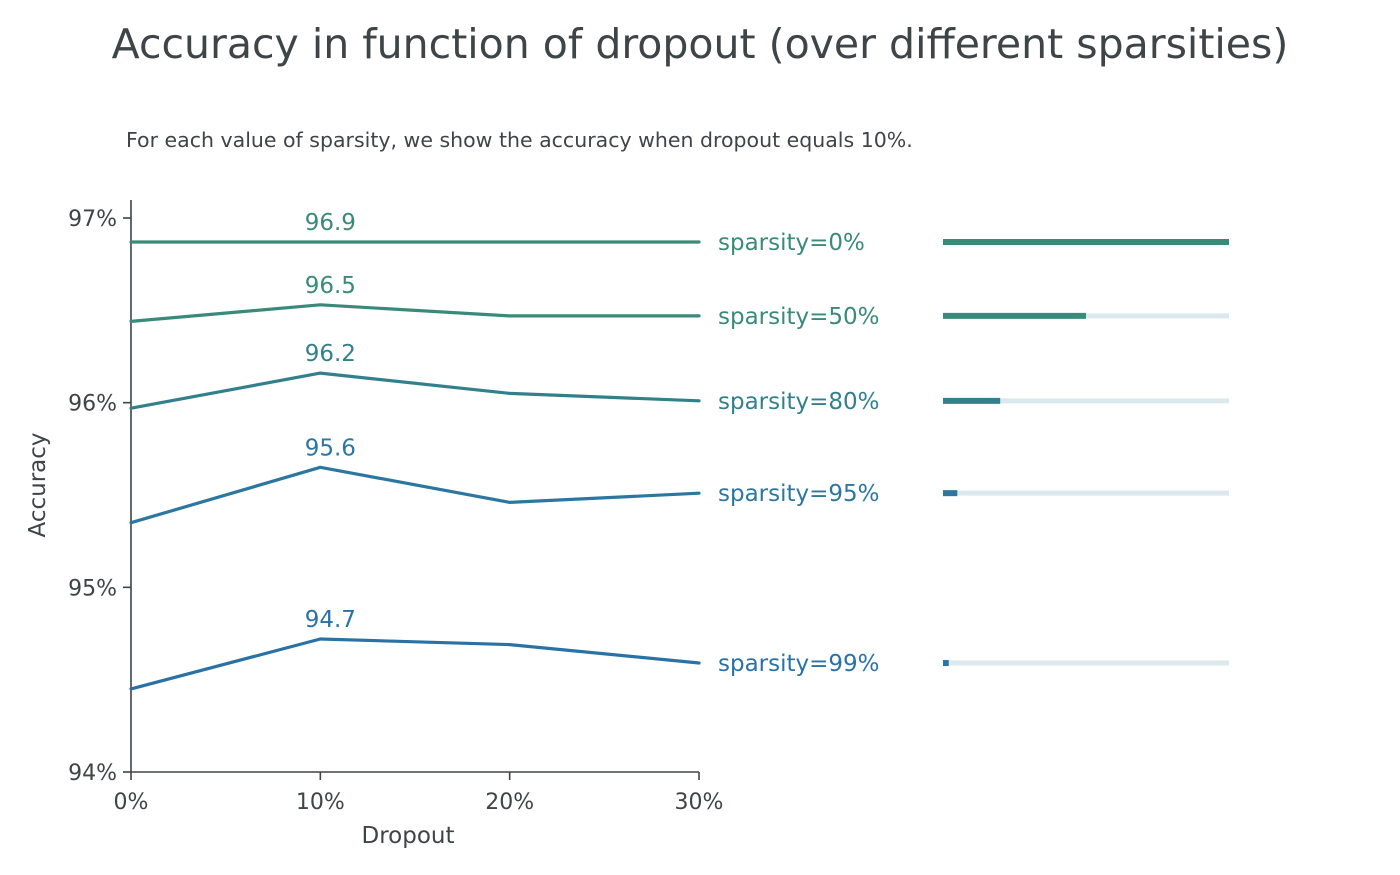  Describe the element at coordinates (38, 484) in the screenshot. I see `y-axis-label: Accuracy` at that location.